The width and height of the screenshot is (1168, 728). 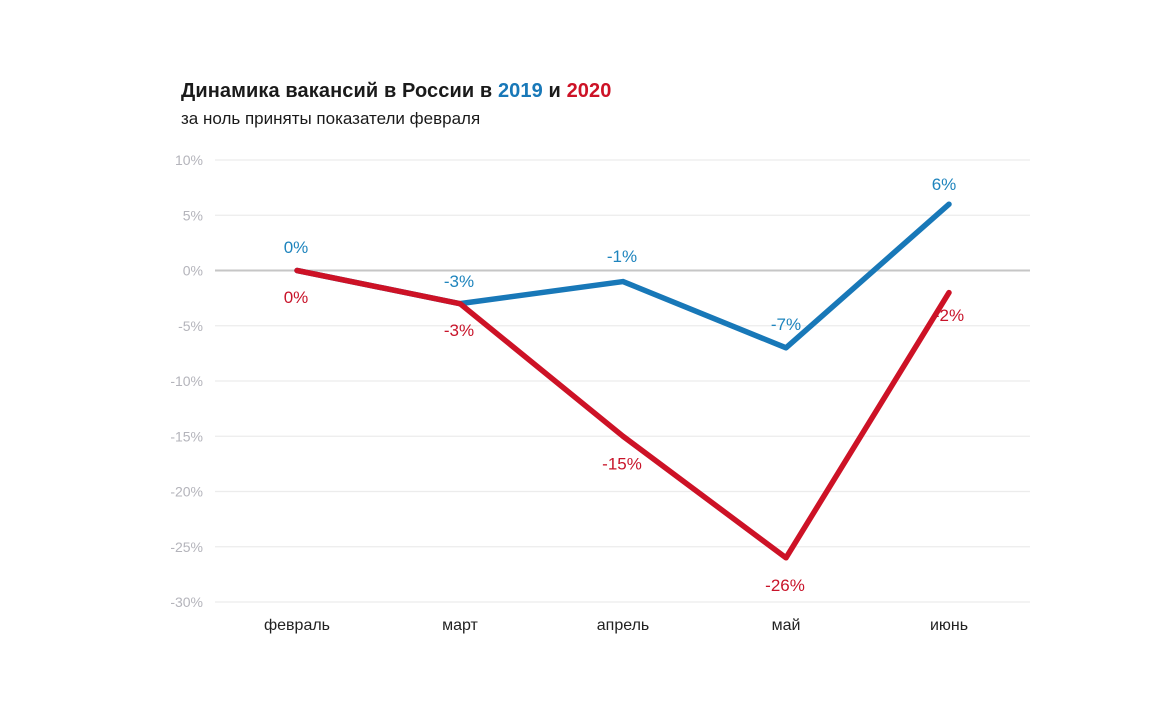 What do you see at coordinates (785, 585) in the screenshot?
I see `data-label-2020: -26%` at bounding box center [785, 585].